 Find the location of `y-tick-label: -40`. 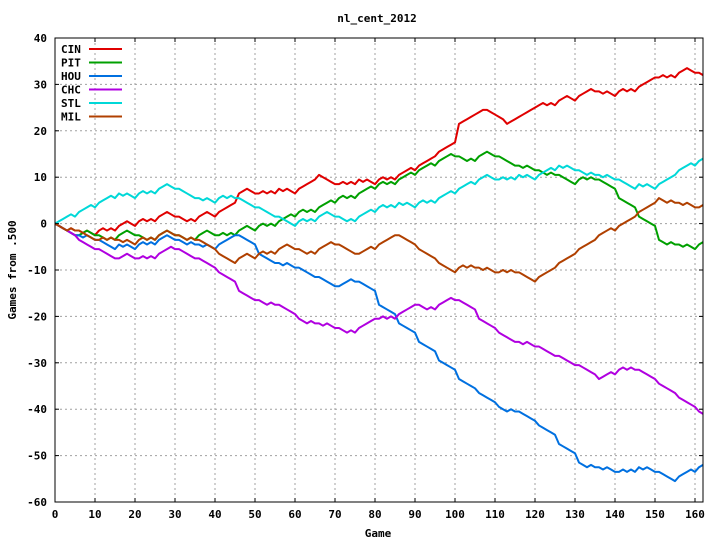

y-tick-label: -40 is located at coordinates (37, 409).